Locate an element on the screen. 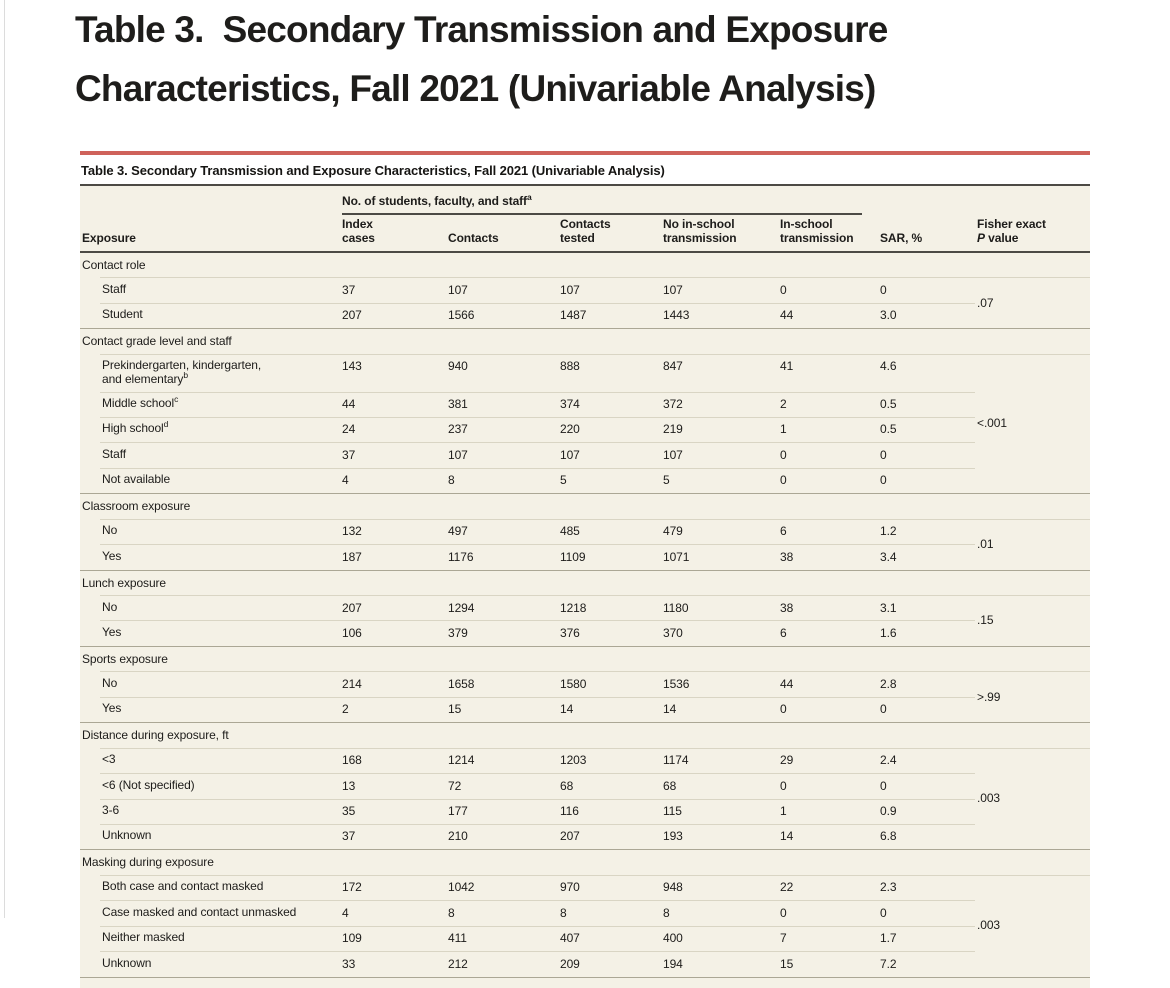  cell-no-in-school-transmission: 372 is located at coordinates (719, 404).